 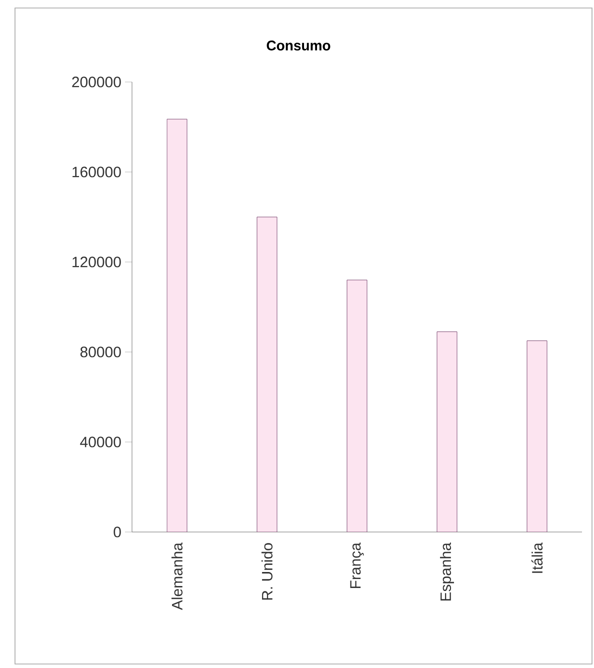 What do you see at coordinates (117, 532) in the screenshot?
I see `y-tick-label: 0` at bounding box center [117, 532].